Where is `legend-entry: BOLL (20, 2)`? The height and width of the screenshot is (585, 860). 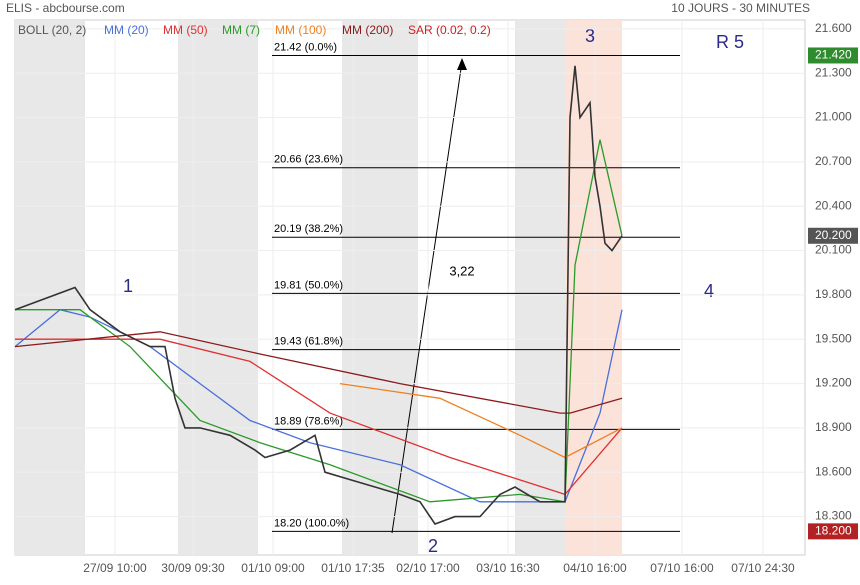
legend-entry: BOLL (20, 2) is located at coordinates (52, 30).